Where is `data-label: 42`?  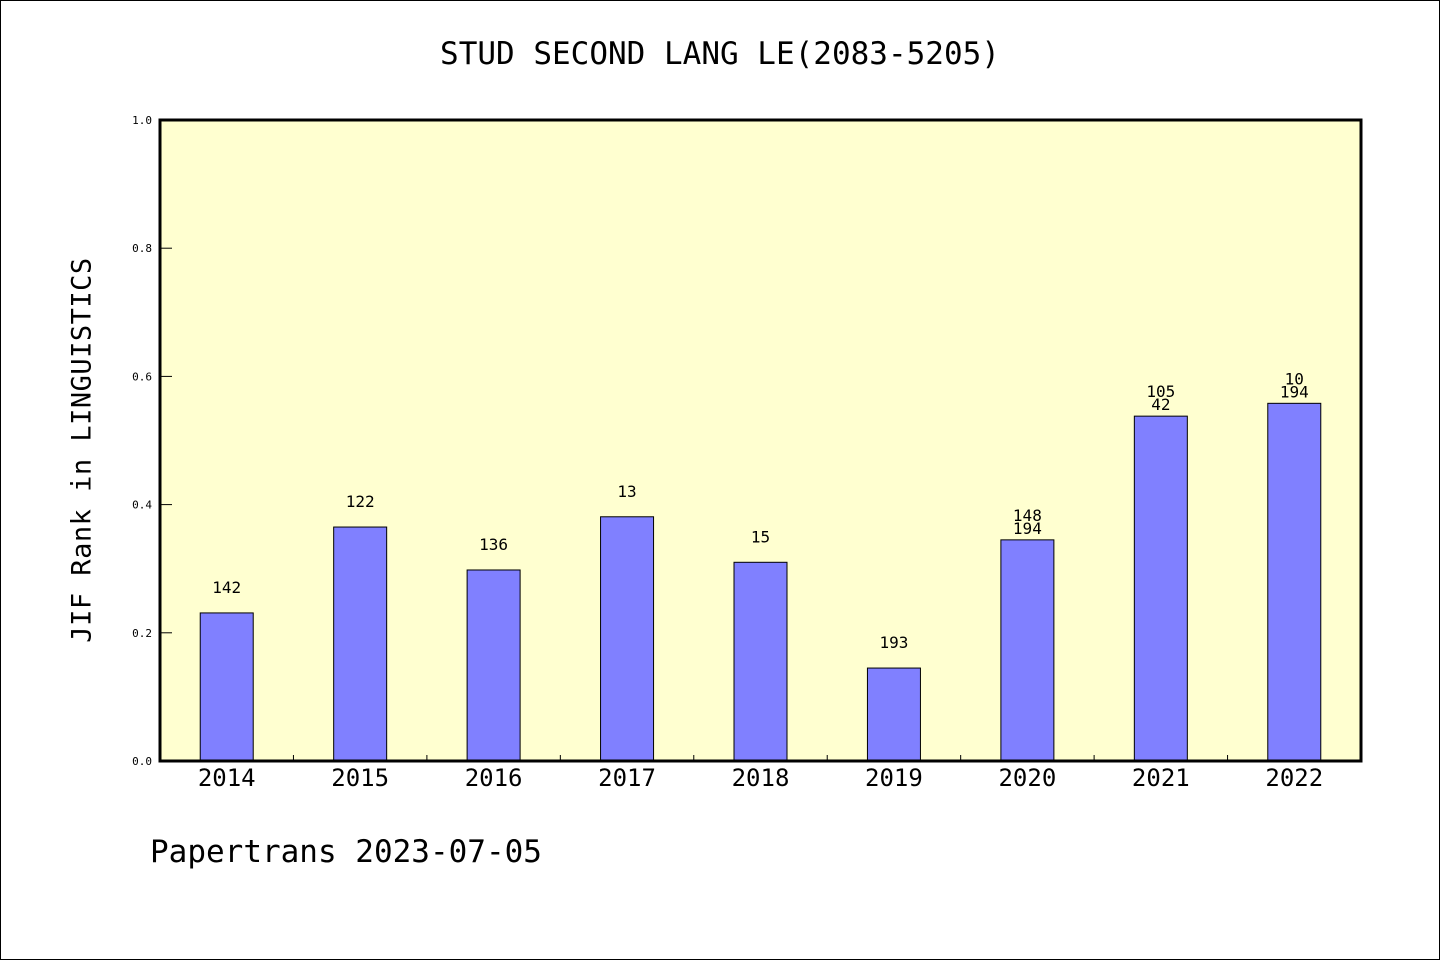
data-label: 42 is located at coordinates (1160, 404).